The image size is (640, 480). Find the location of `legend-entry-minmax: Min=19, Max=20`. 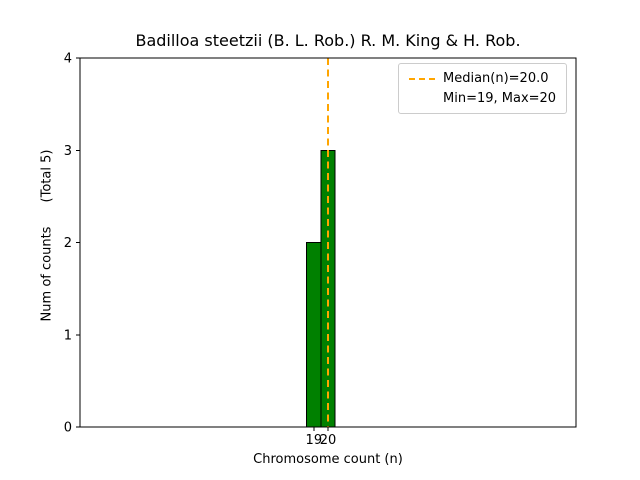

legend-entry-minmax: Min=19, Max=20 is located at coordinates (482, 98).